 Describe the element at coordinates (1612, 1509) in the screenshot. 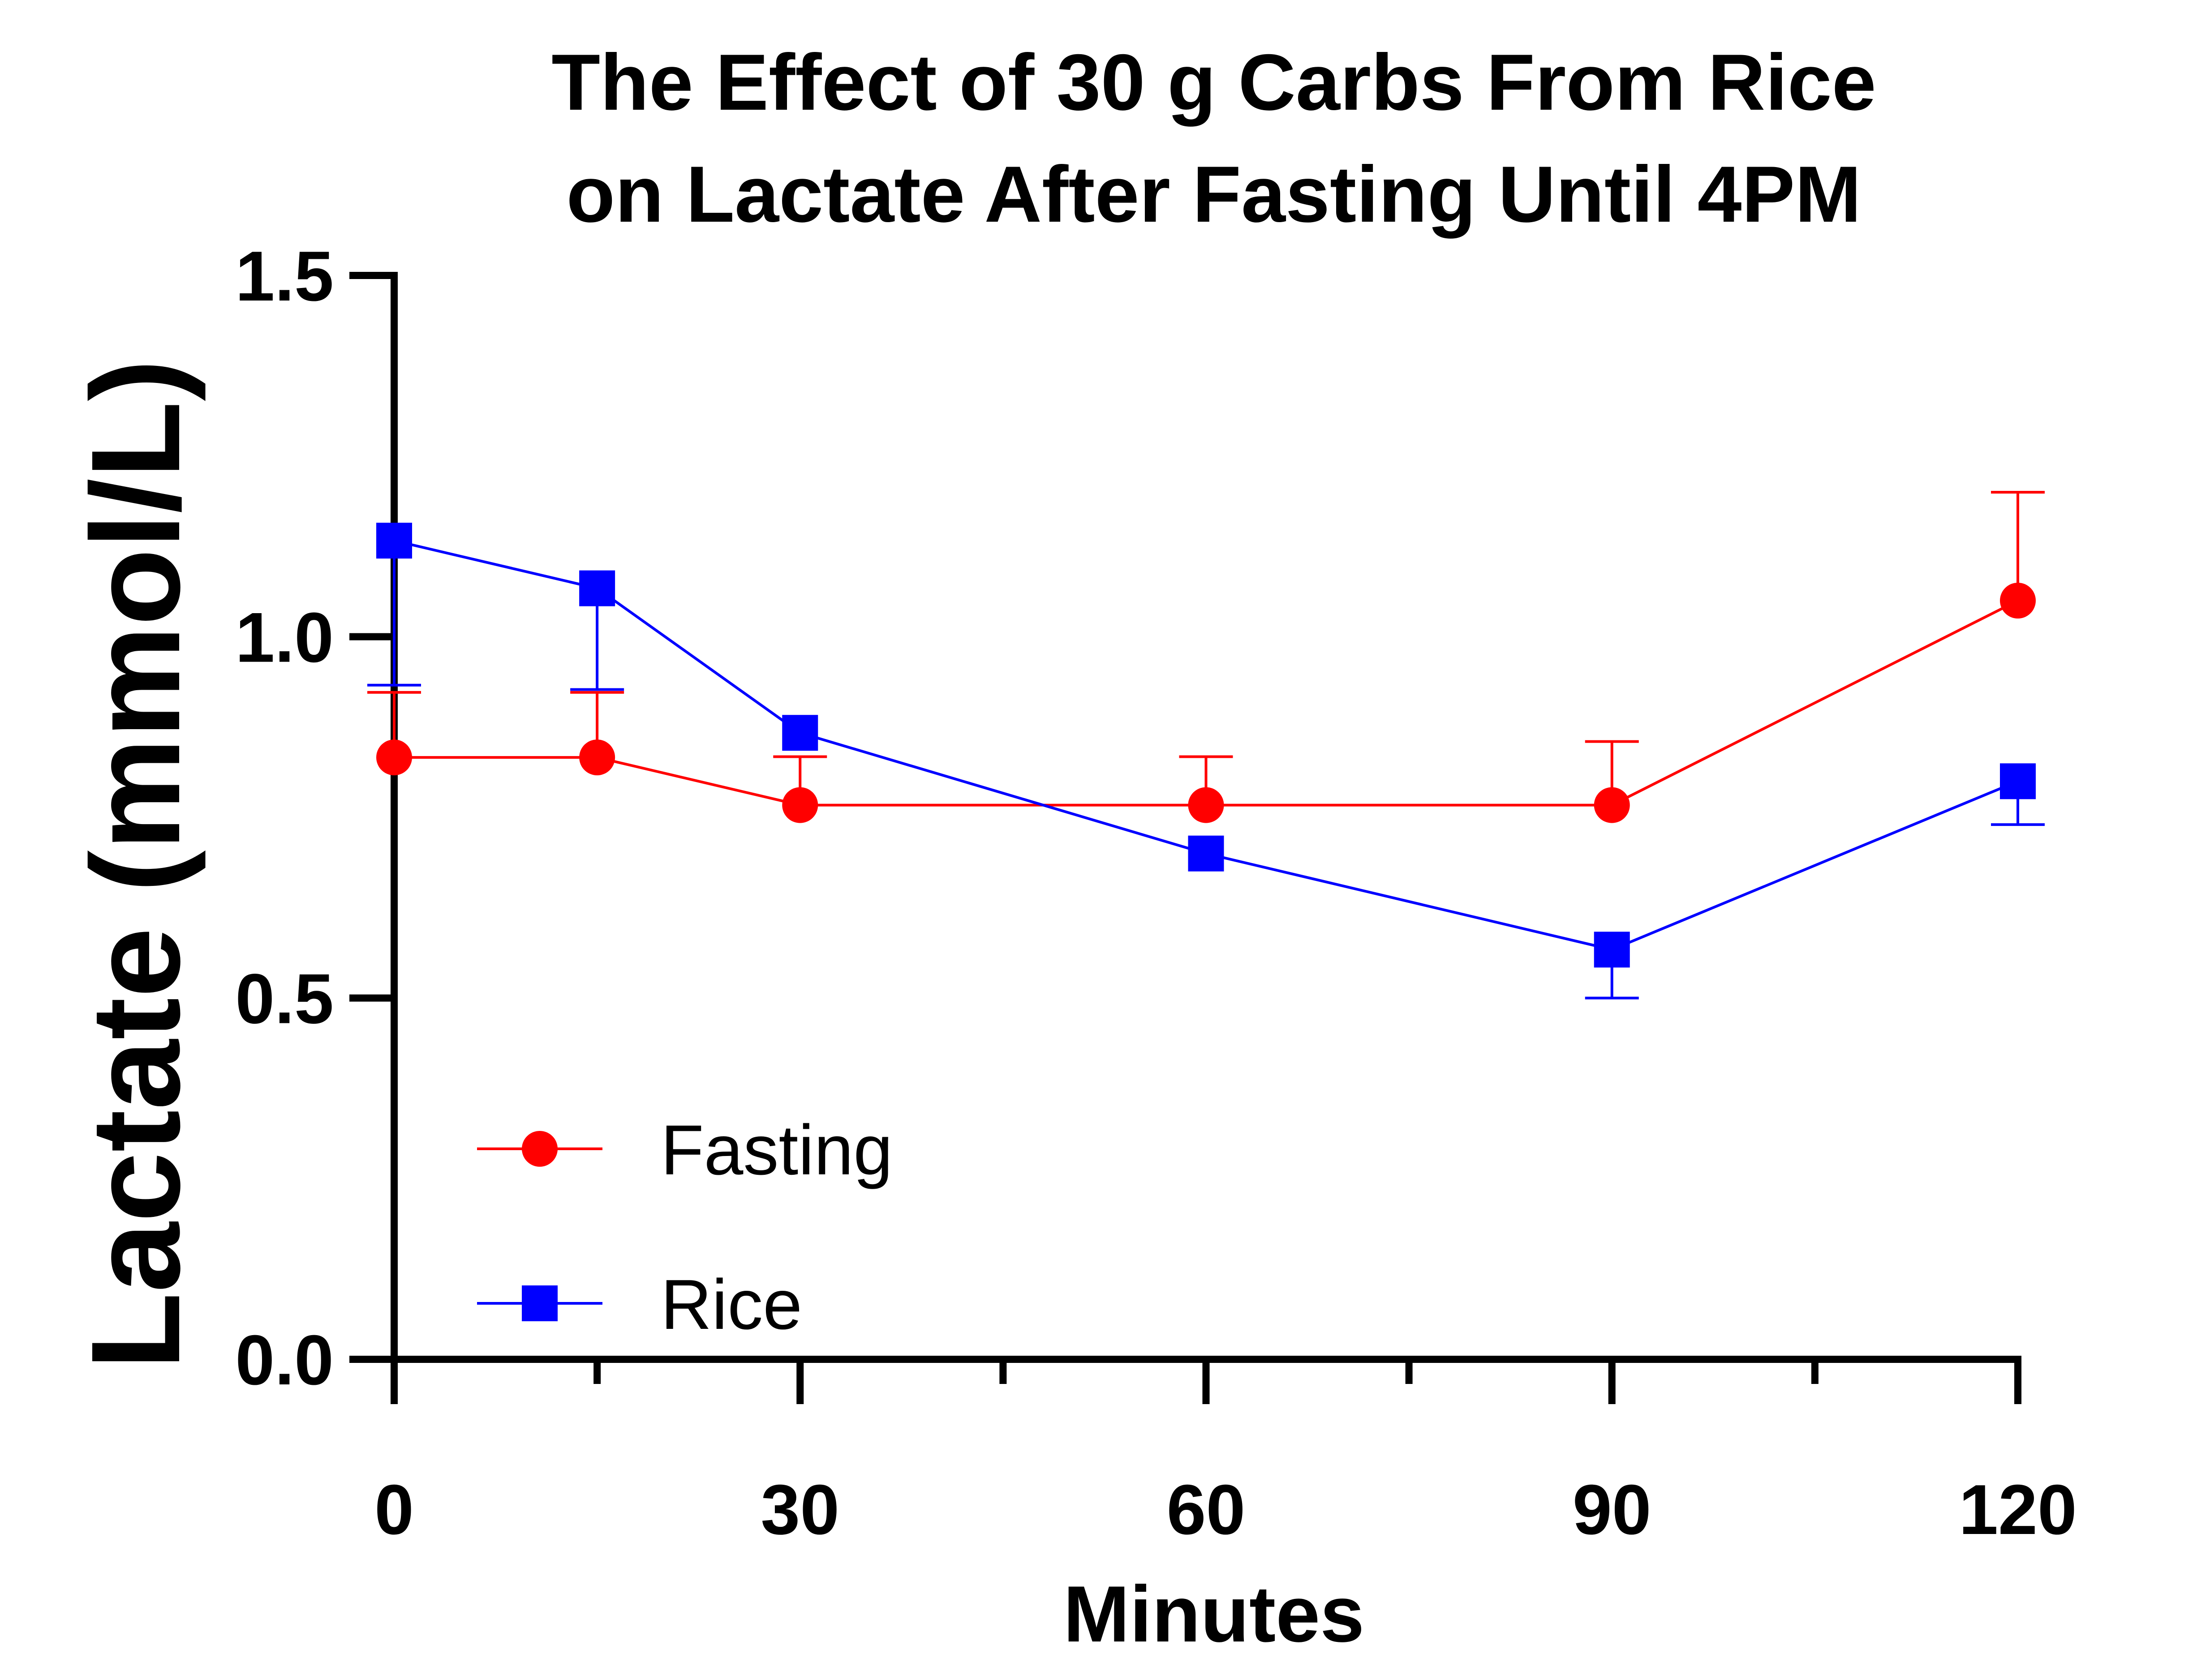

I see `x-tick-label-3: 90` at that location.